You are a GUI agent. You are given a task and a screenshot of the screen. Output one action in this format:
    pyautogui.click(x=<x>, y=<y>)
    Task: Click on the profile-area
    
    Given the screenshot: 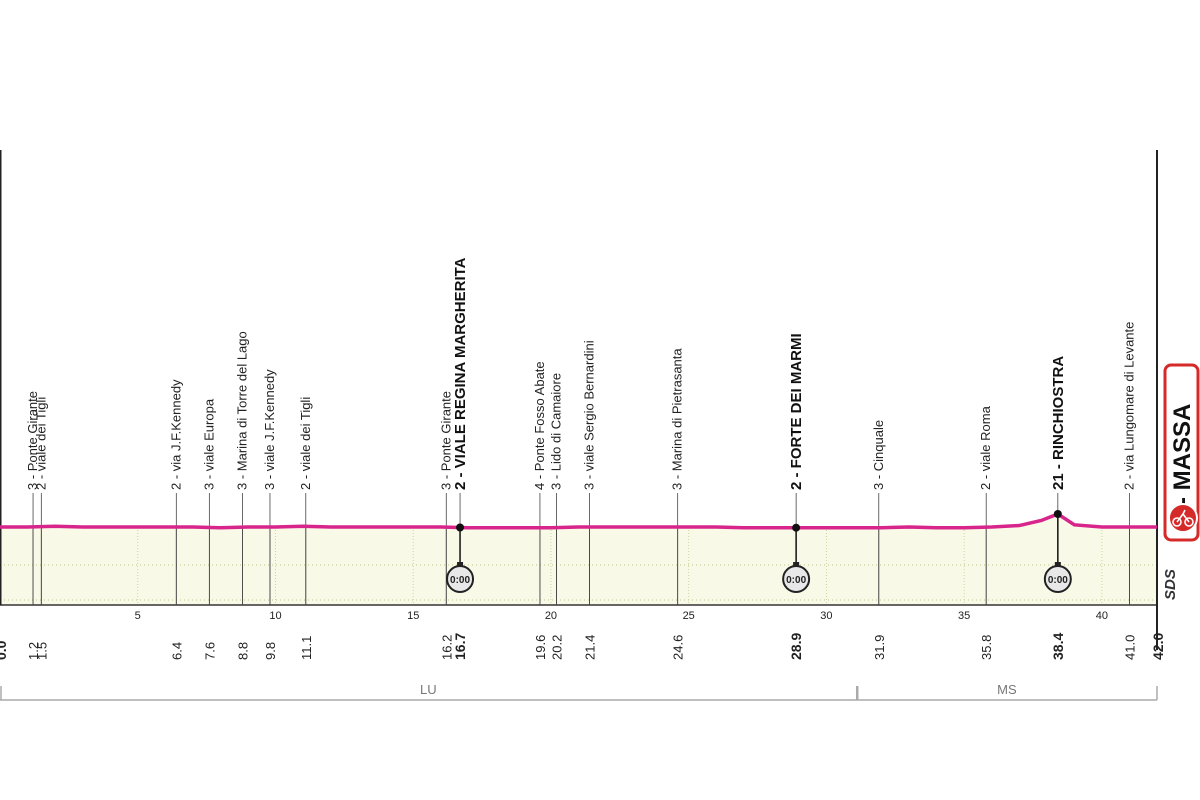 What is the action you would take?
    pyautogui.click(x=578, y=559)
    